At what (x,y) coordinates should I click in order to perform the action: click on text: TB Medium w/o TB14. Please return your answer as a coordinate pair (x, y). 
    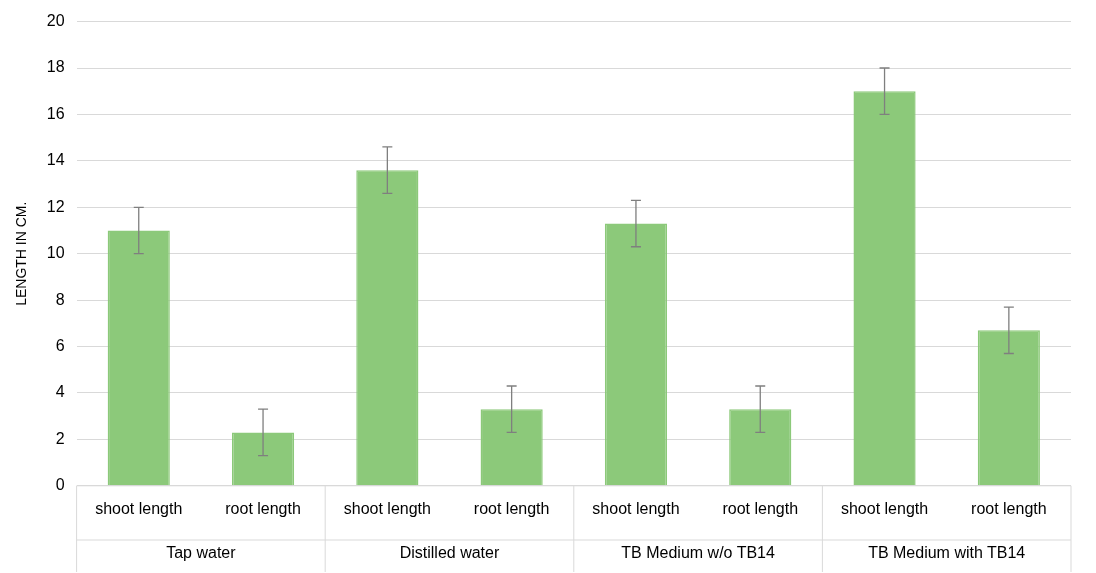
    Looking at the image, I should click on (698, 553).